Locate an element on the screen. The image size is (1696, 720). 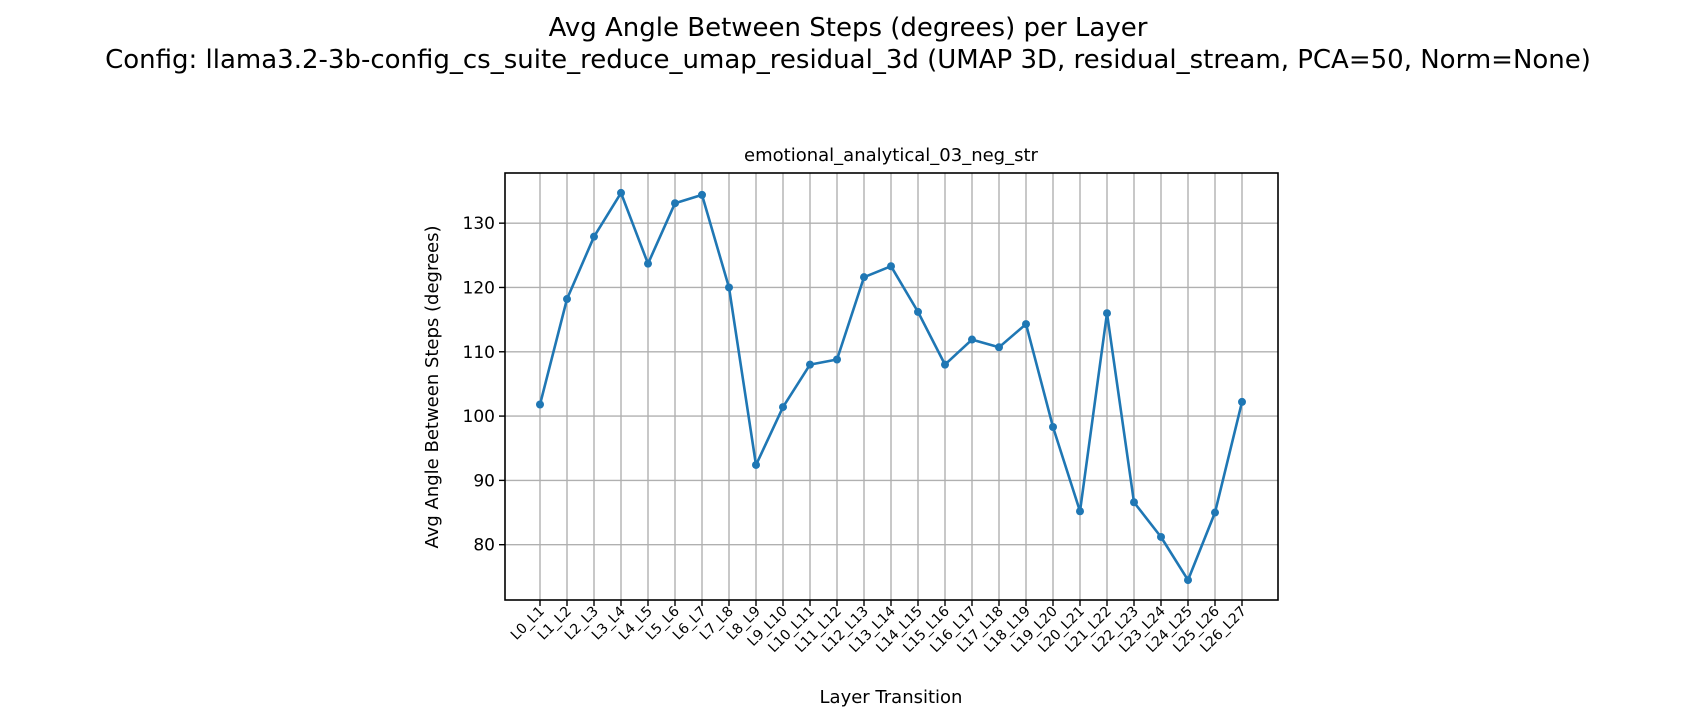
y-tick-label: 100 is located at coordinates (479, 417).